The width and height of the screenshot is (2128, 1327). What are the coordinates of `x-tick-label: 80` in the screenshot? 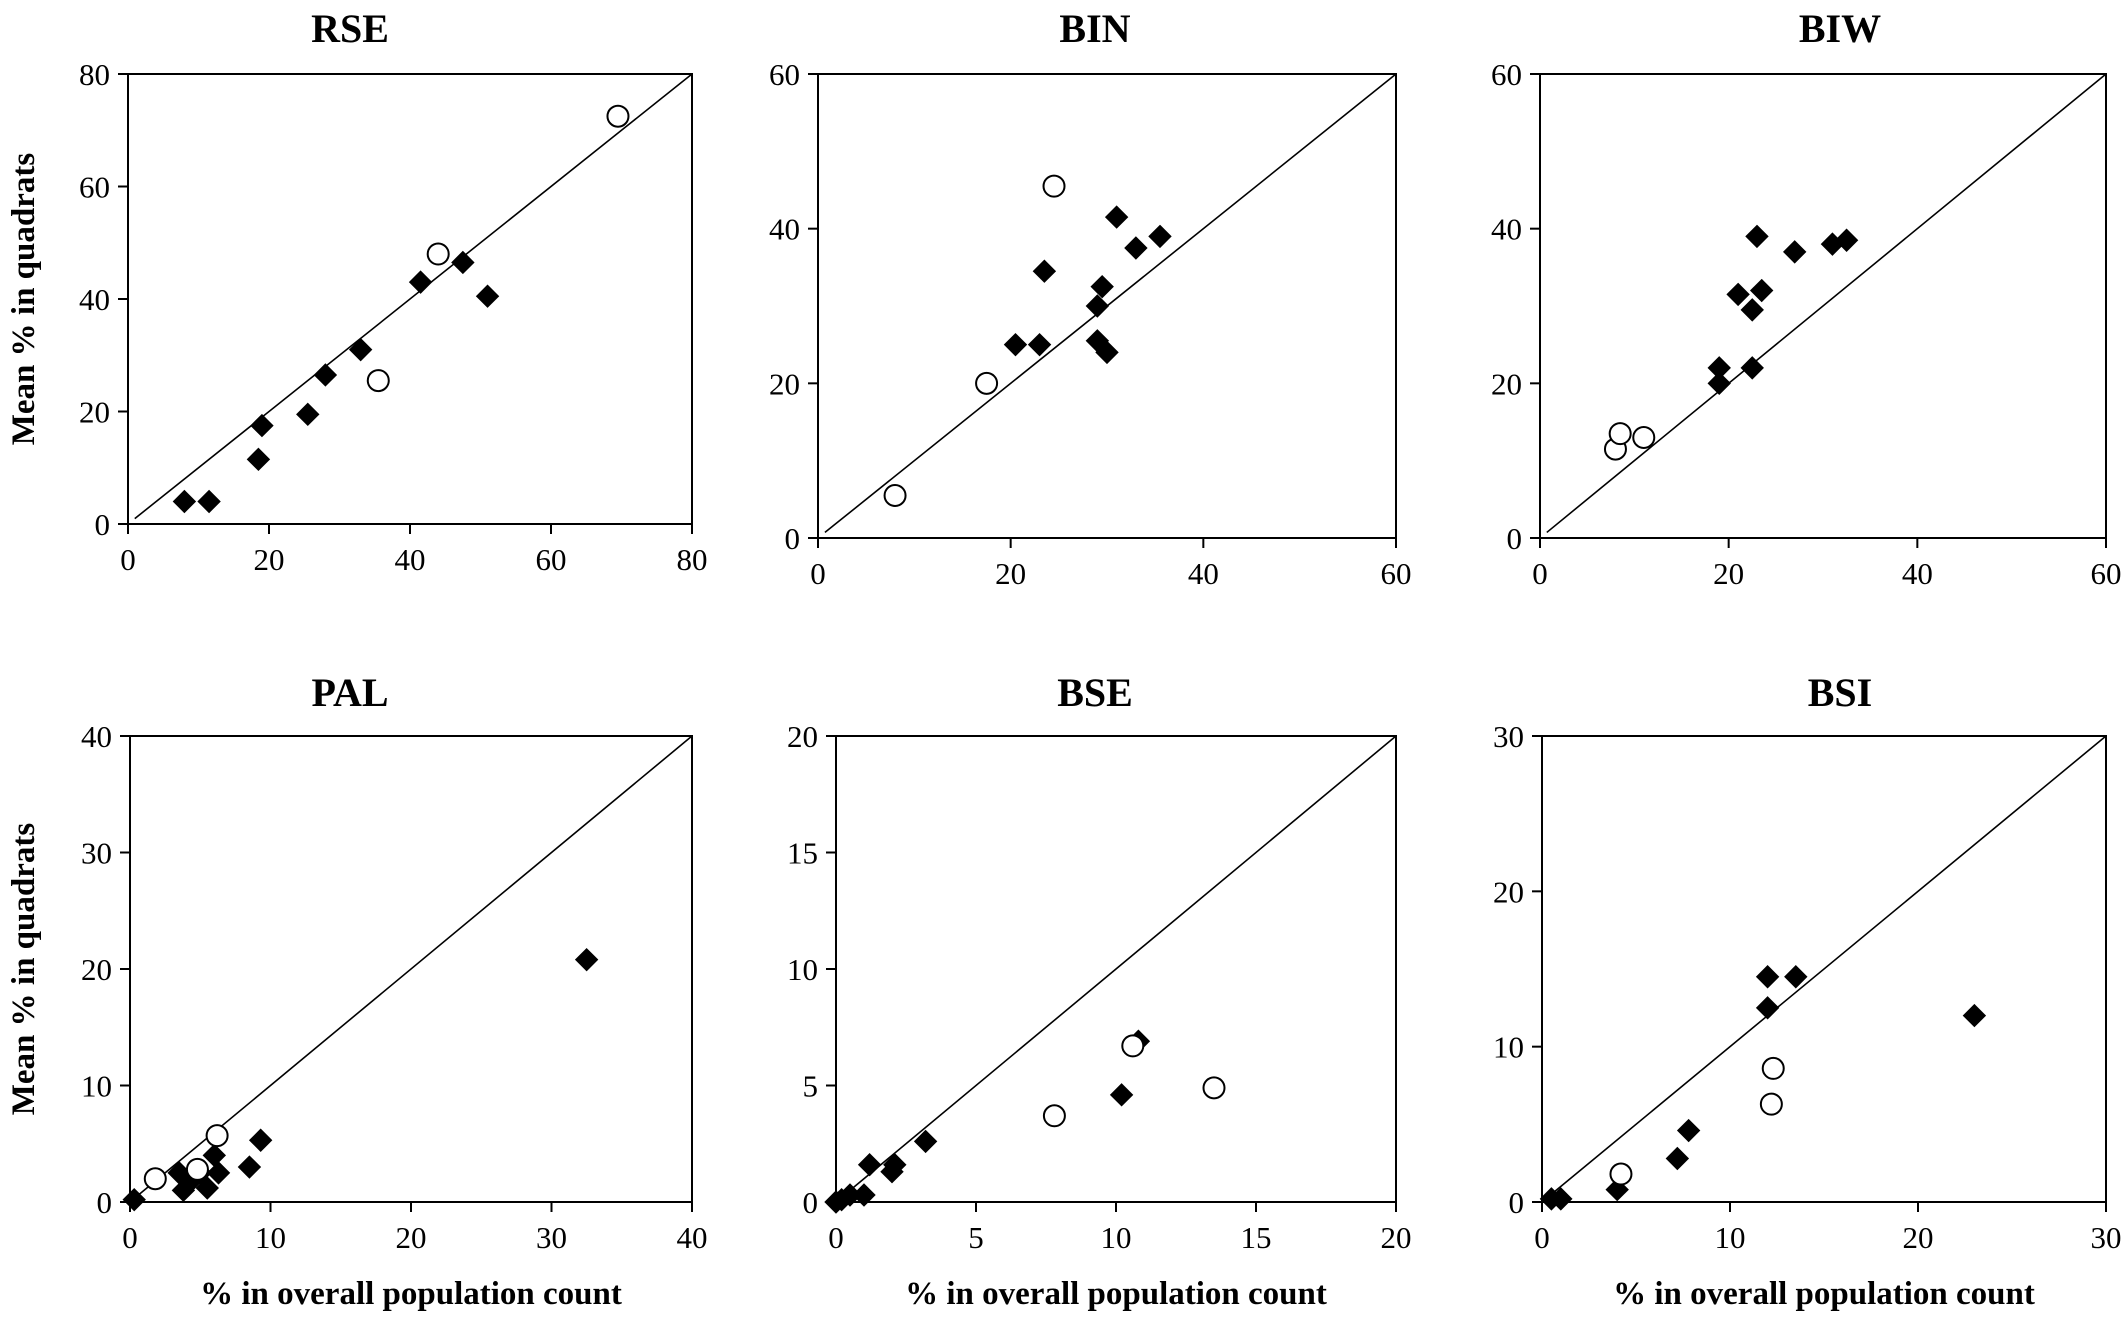 It's located at (692, 559).